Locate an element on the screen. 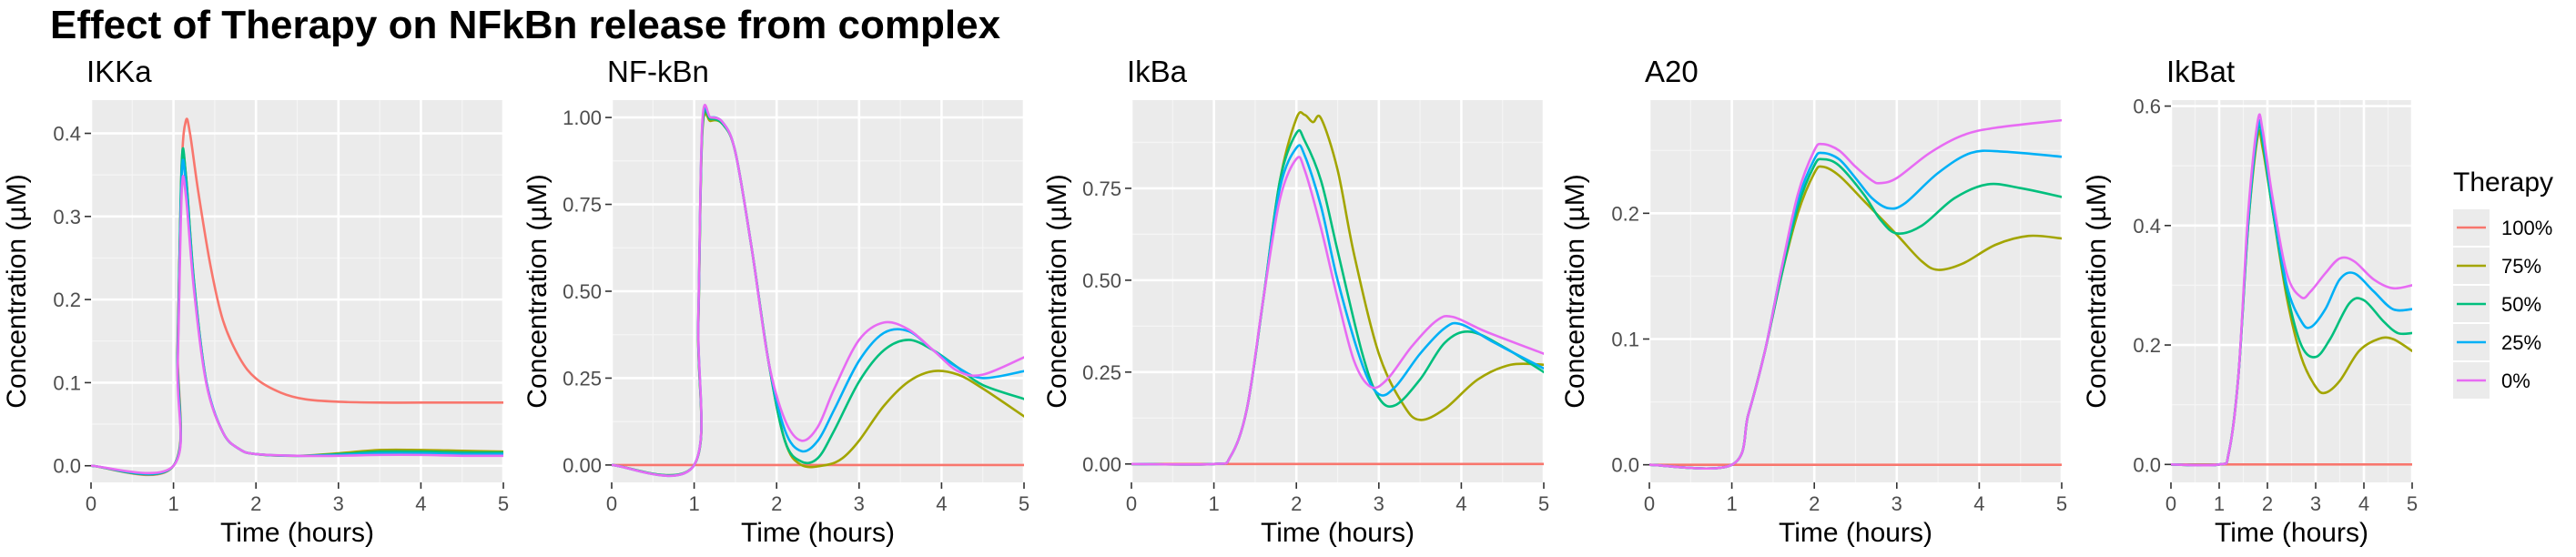  legend-label: 75% is located at coordinates (2521, 266).